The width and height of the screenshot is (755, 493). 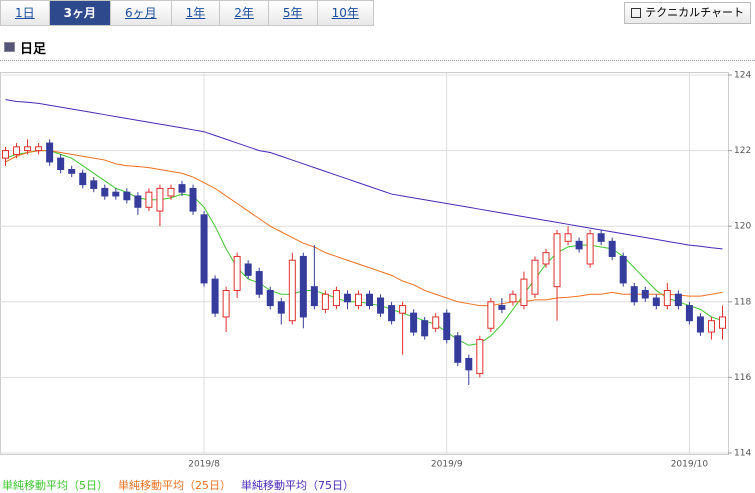 I want to click on tab: 10年, so click(x=345, y=13).